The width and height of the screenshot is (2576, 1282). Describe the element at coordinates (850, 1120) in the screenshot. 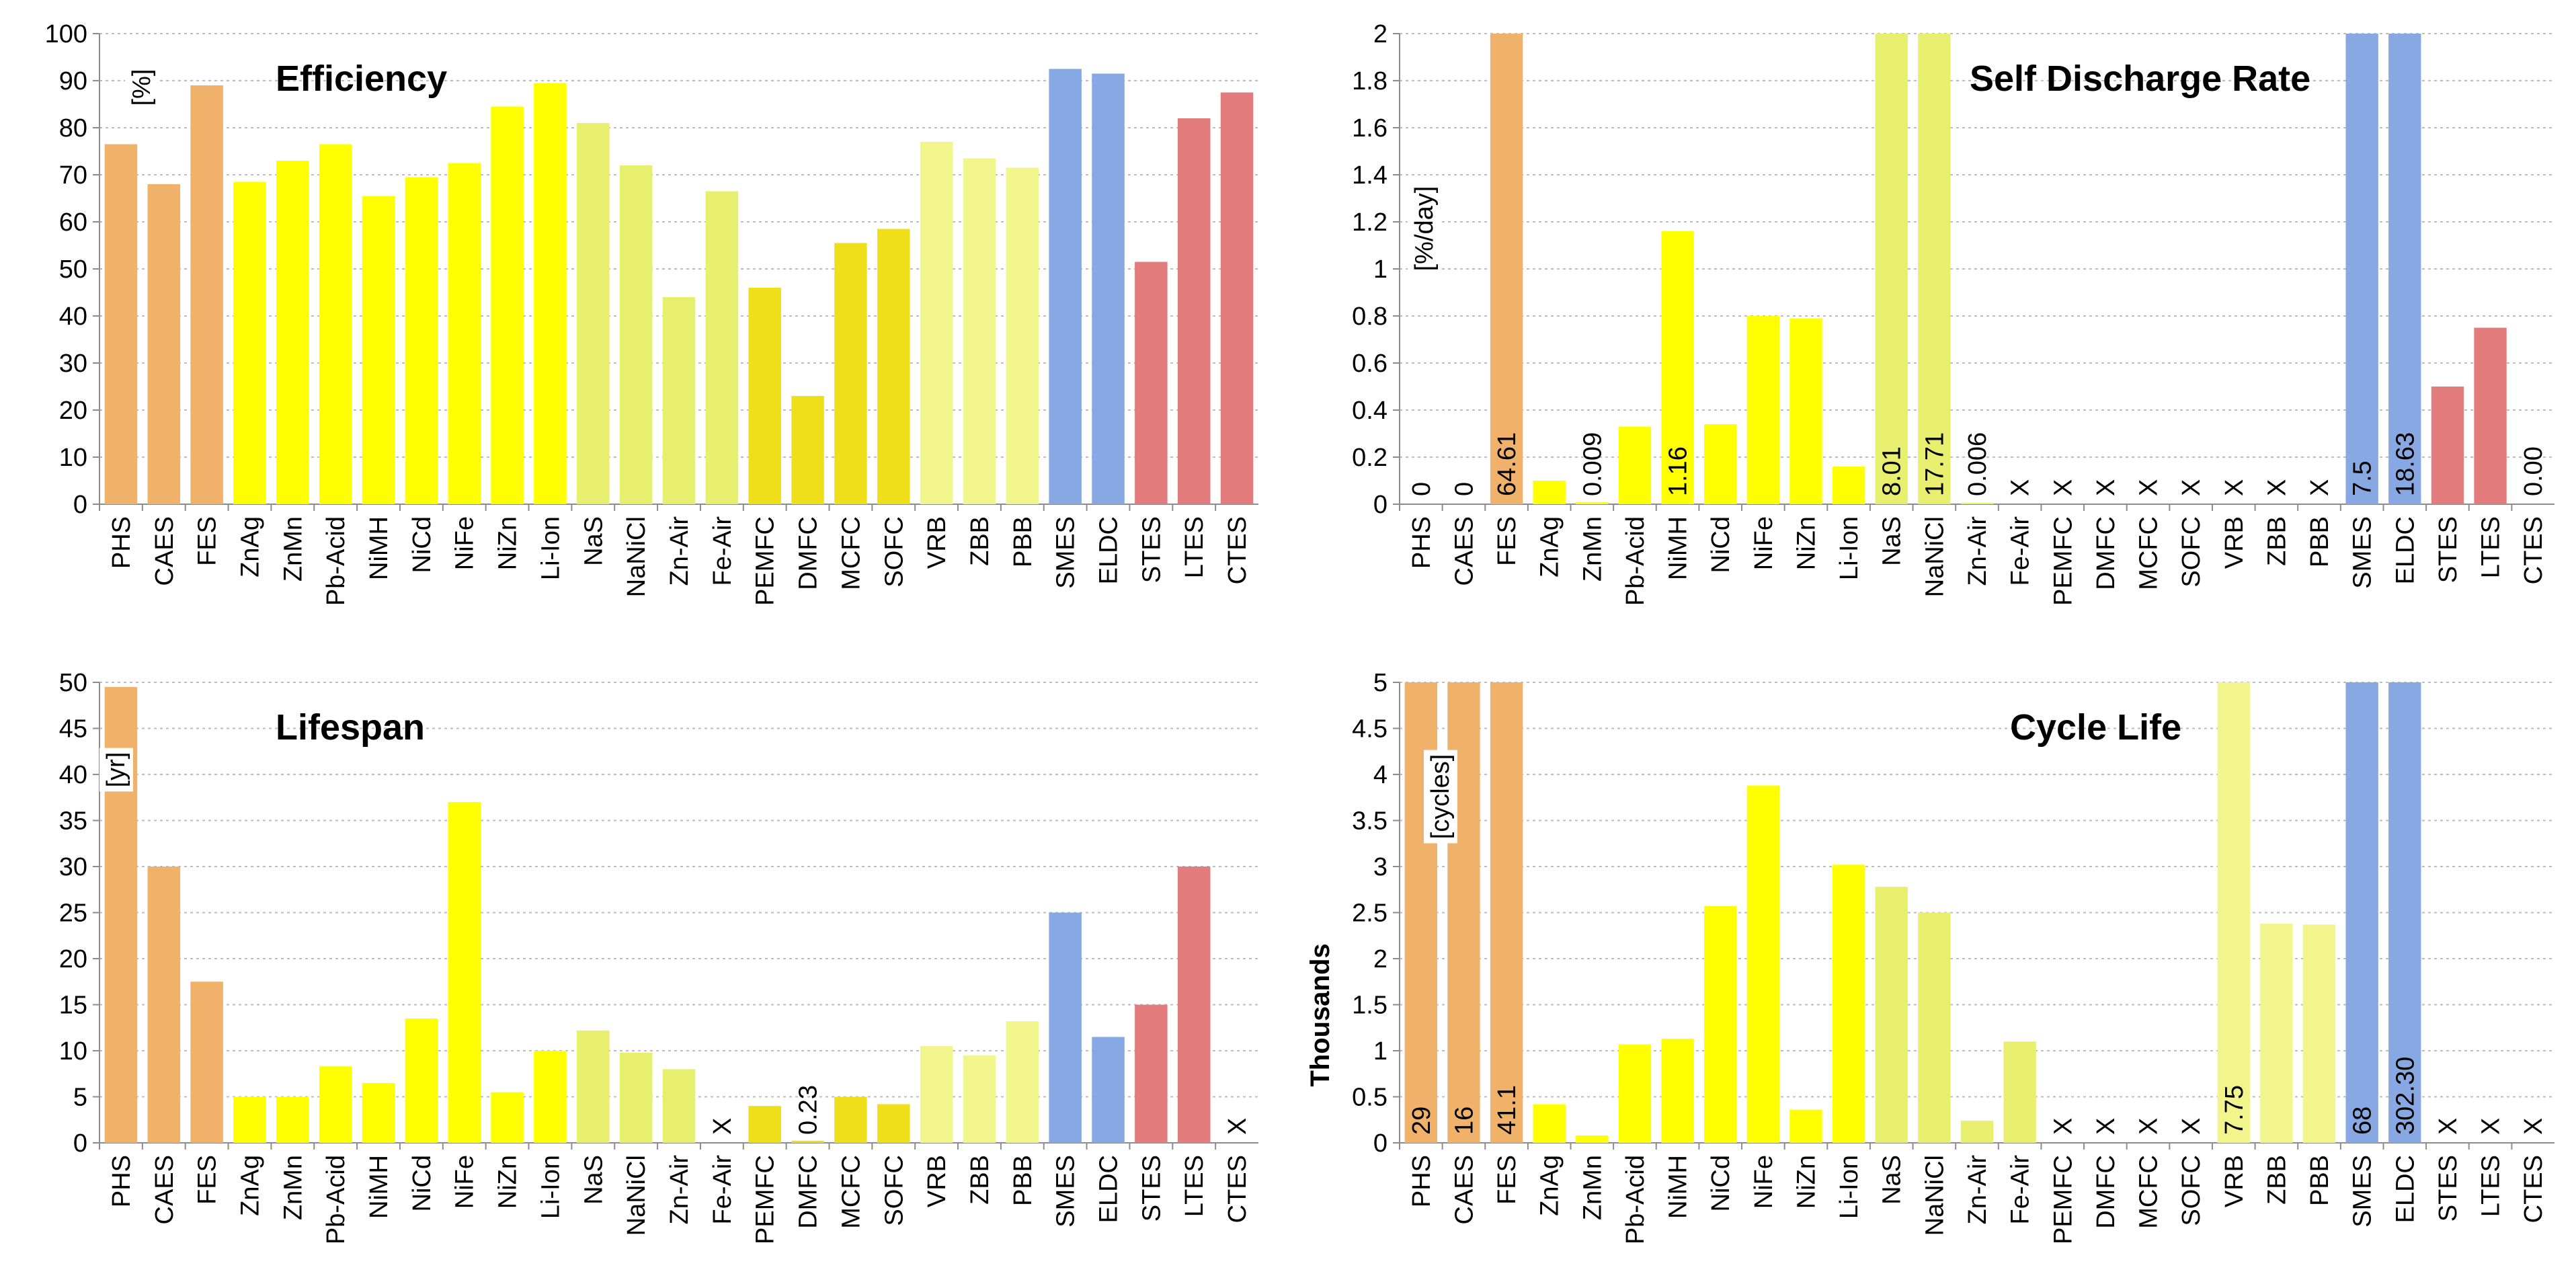

I see `bar-mcfc` at that location.